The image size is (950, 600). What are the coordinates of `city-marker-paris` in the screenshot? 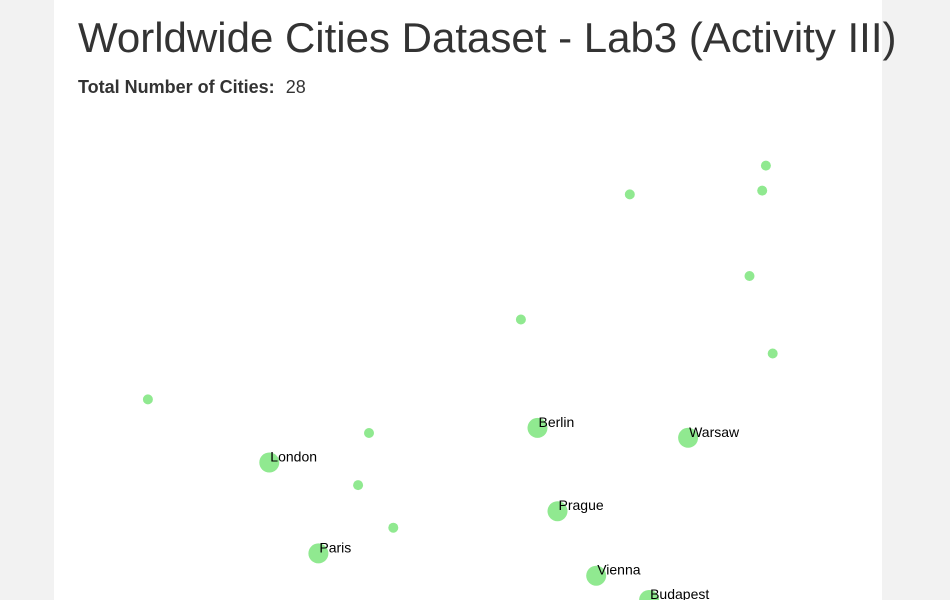 It's located at (318, 553).